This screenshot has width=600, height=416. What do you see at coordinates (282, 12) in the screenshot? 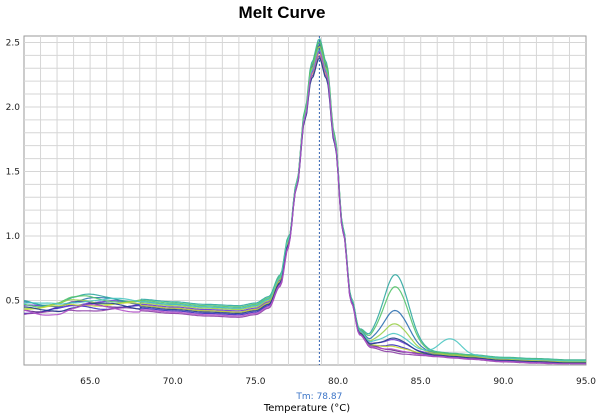
I see `chart-title: Melt Curve` at bounding box center [282, 12].